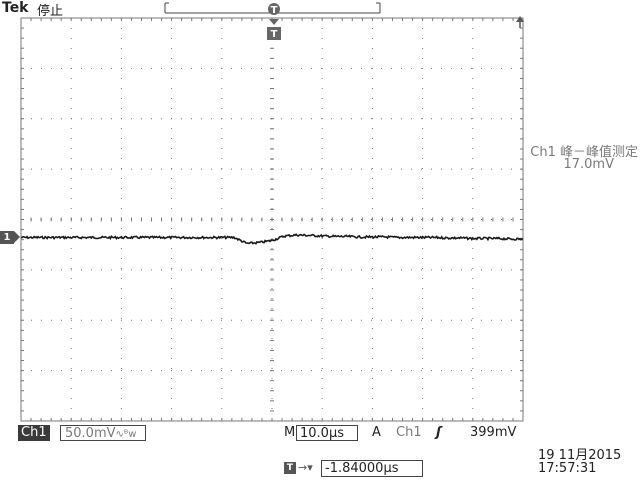 The height and width of the screenshot is (480, 640). I want to click on timebase-label: M, so click(290, 432).